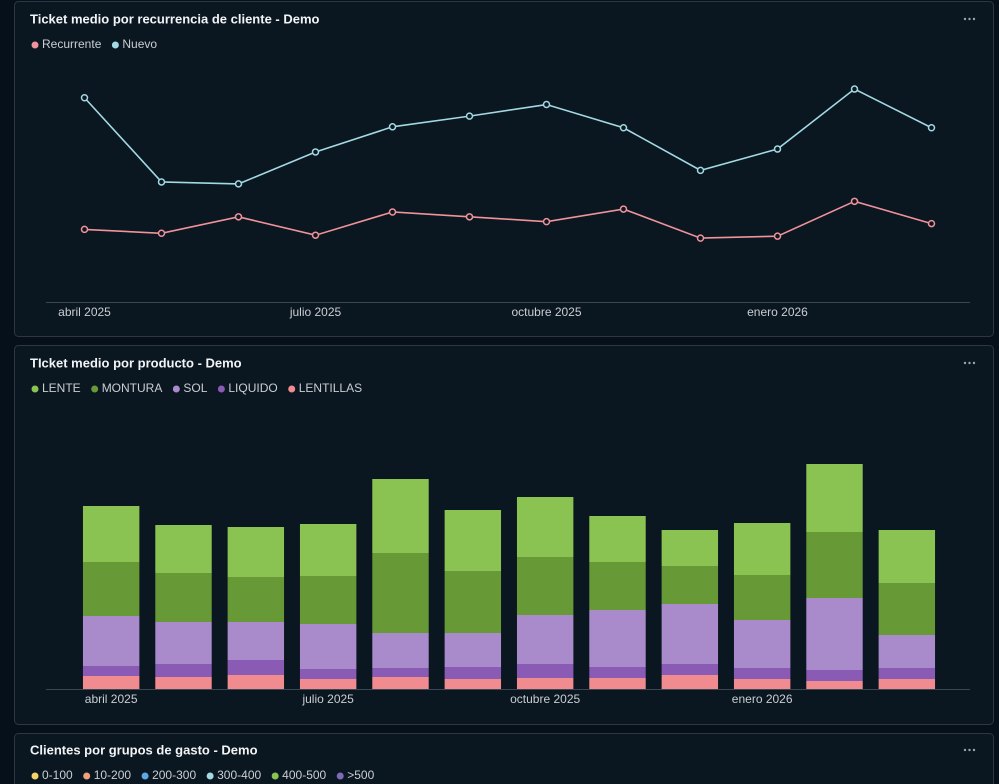  I want to click on legend-label: >500, so click(360, 775).